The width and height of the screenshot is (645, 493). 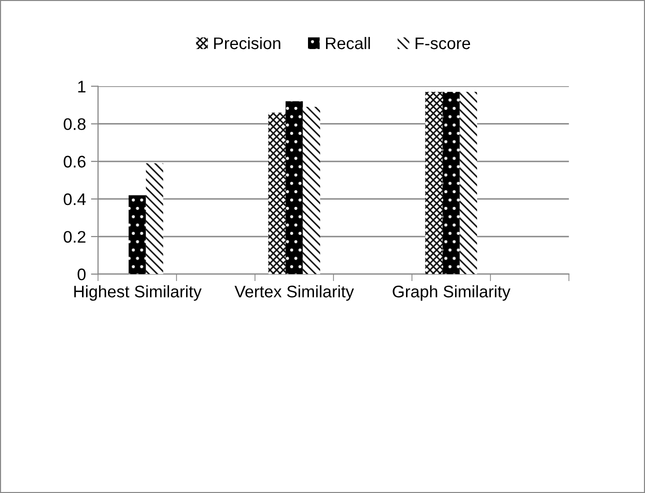 I want to click on y-tick-label: 0.8, so click(x=75, y=124).